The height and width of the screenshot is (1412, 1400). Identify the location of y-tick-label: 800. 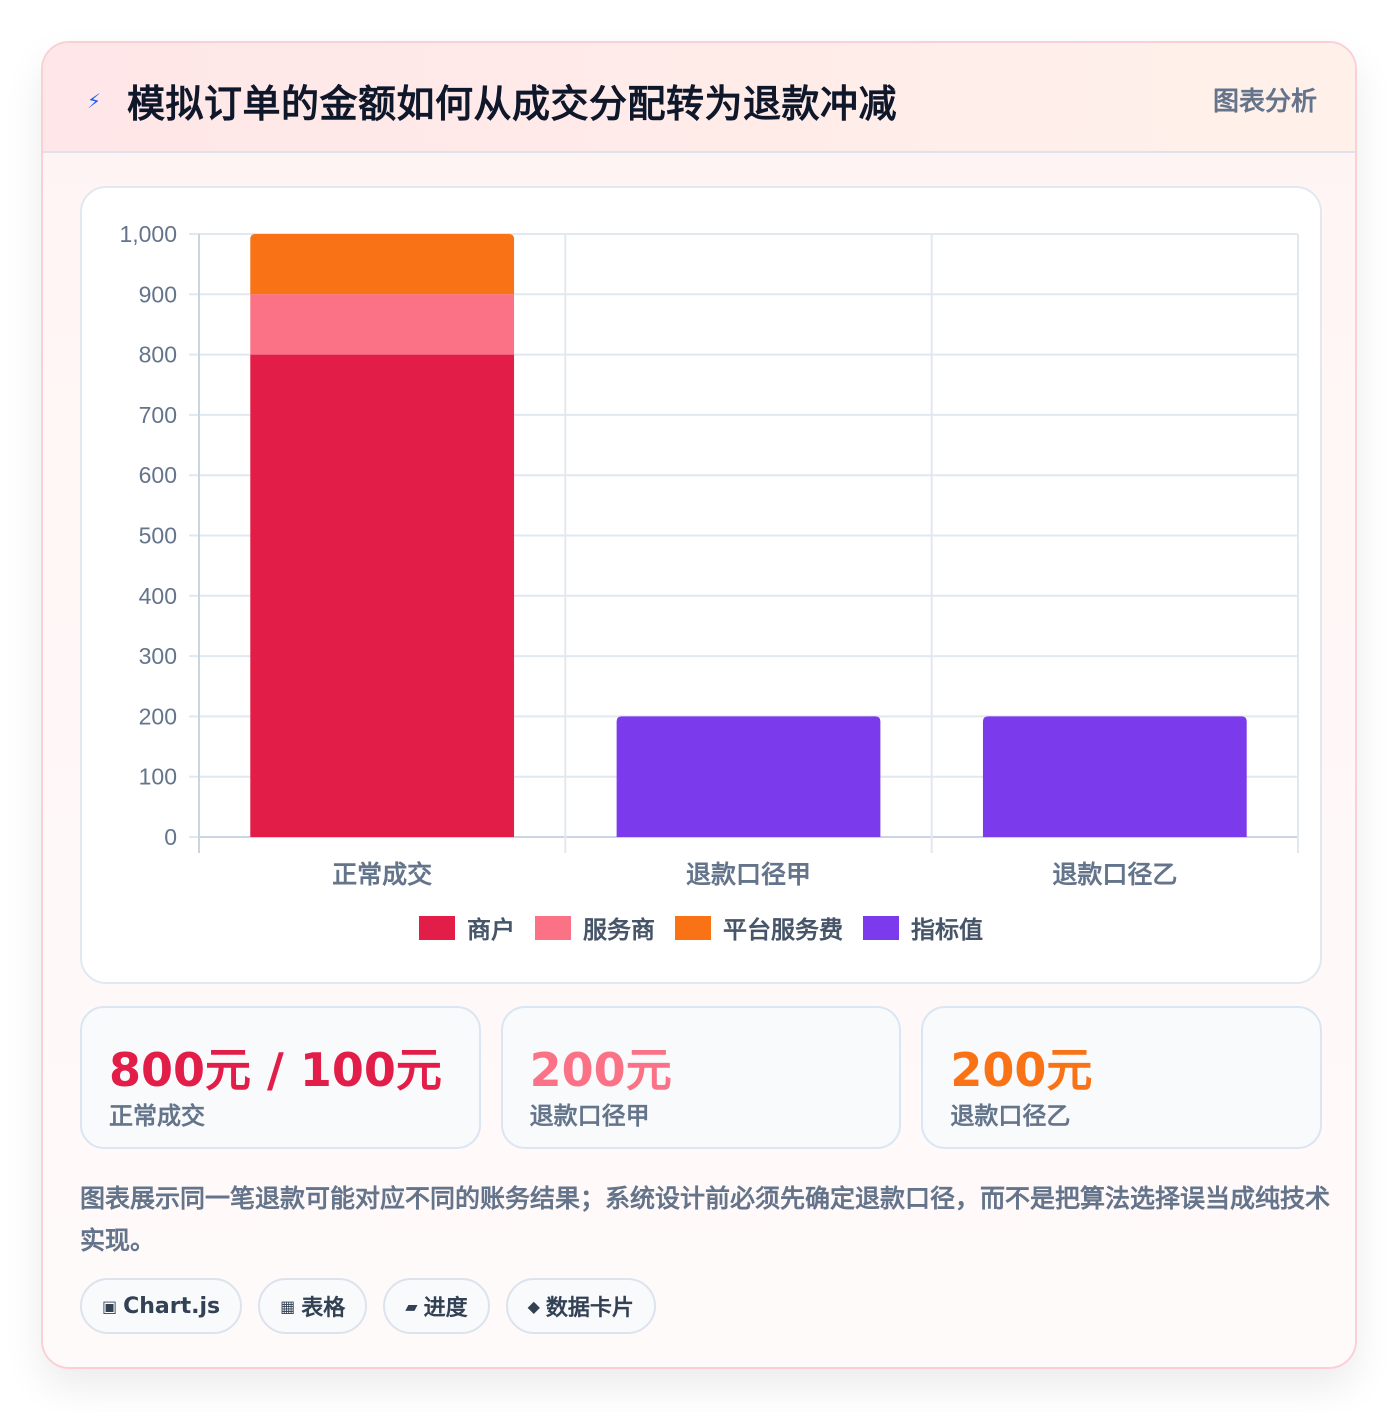
(158, 355).